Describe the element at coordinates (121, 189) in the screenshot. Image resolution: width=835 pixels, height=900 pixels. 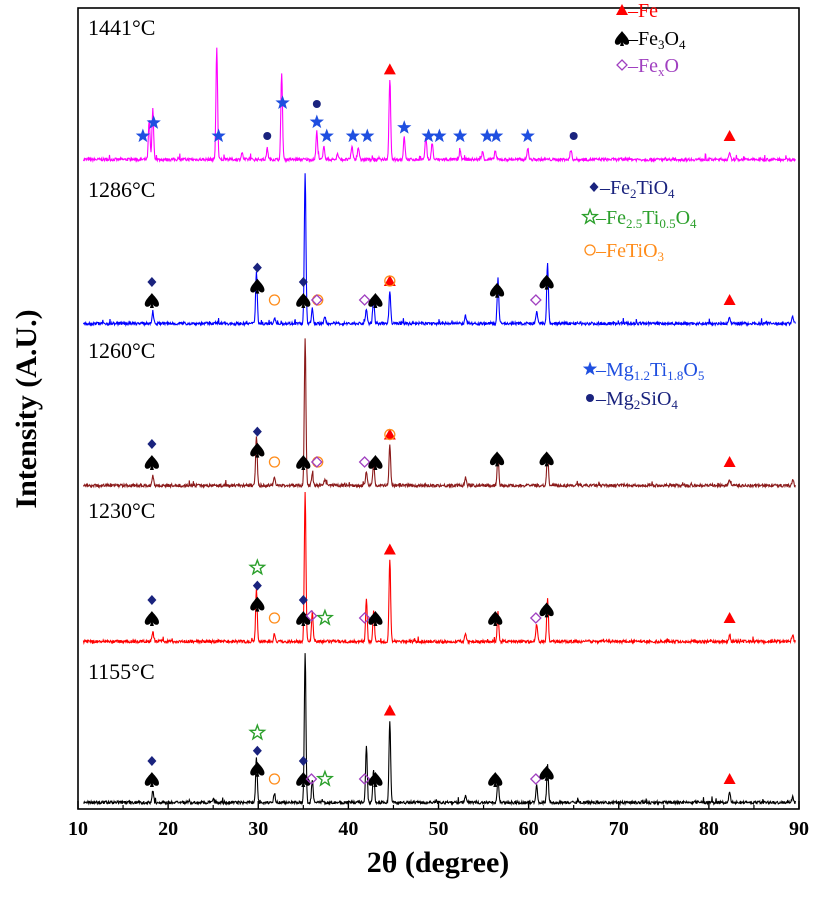
I see `series-label: 1286°C` at that location.